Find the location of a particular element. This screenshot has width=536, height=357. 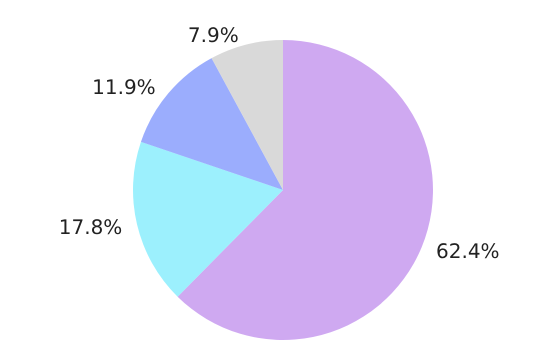

data-label: 7.9% is located at coordinates (213, 34).